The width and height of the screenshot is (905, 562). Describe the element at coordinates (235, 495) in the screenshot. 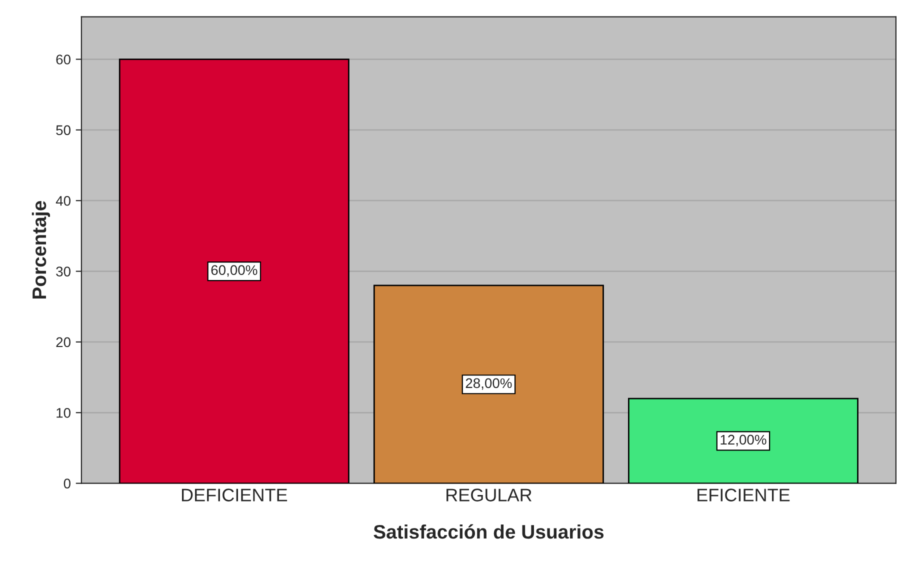

I see `x-tick-label: DEFICIENTE` at that location.